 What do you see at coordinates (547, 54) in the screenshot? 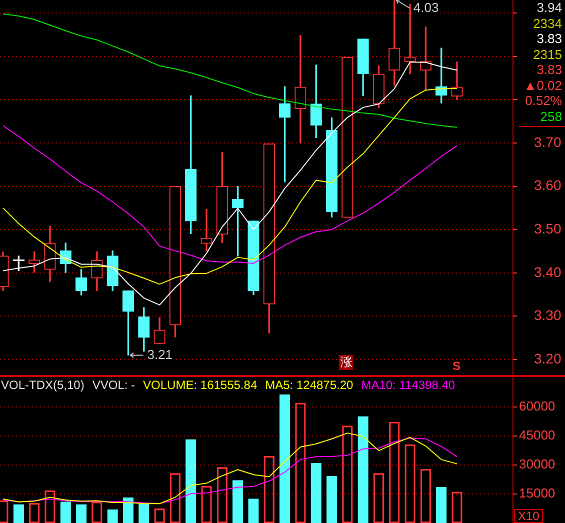
I see `text: 2315` at bounding box center [547, 54].